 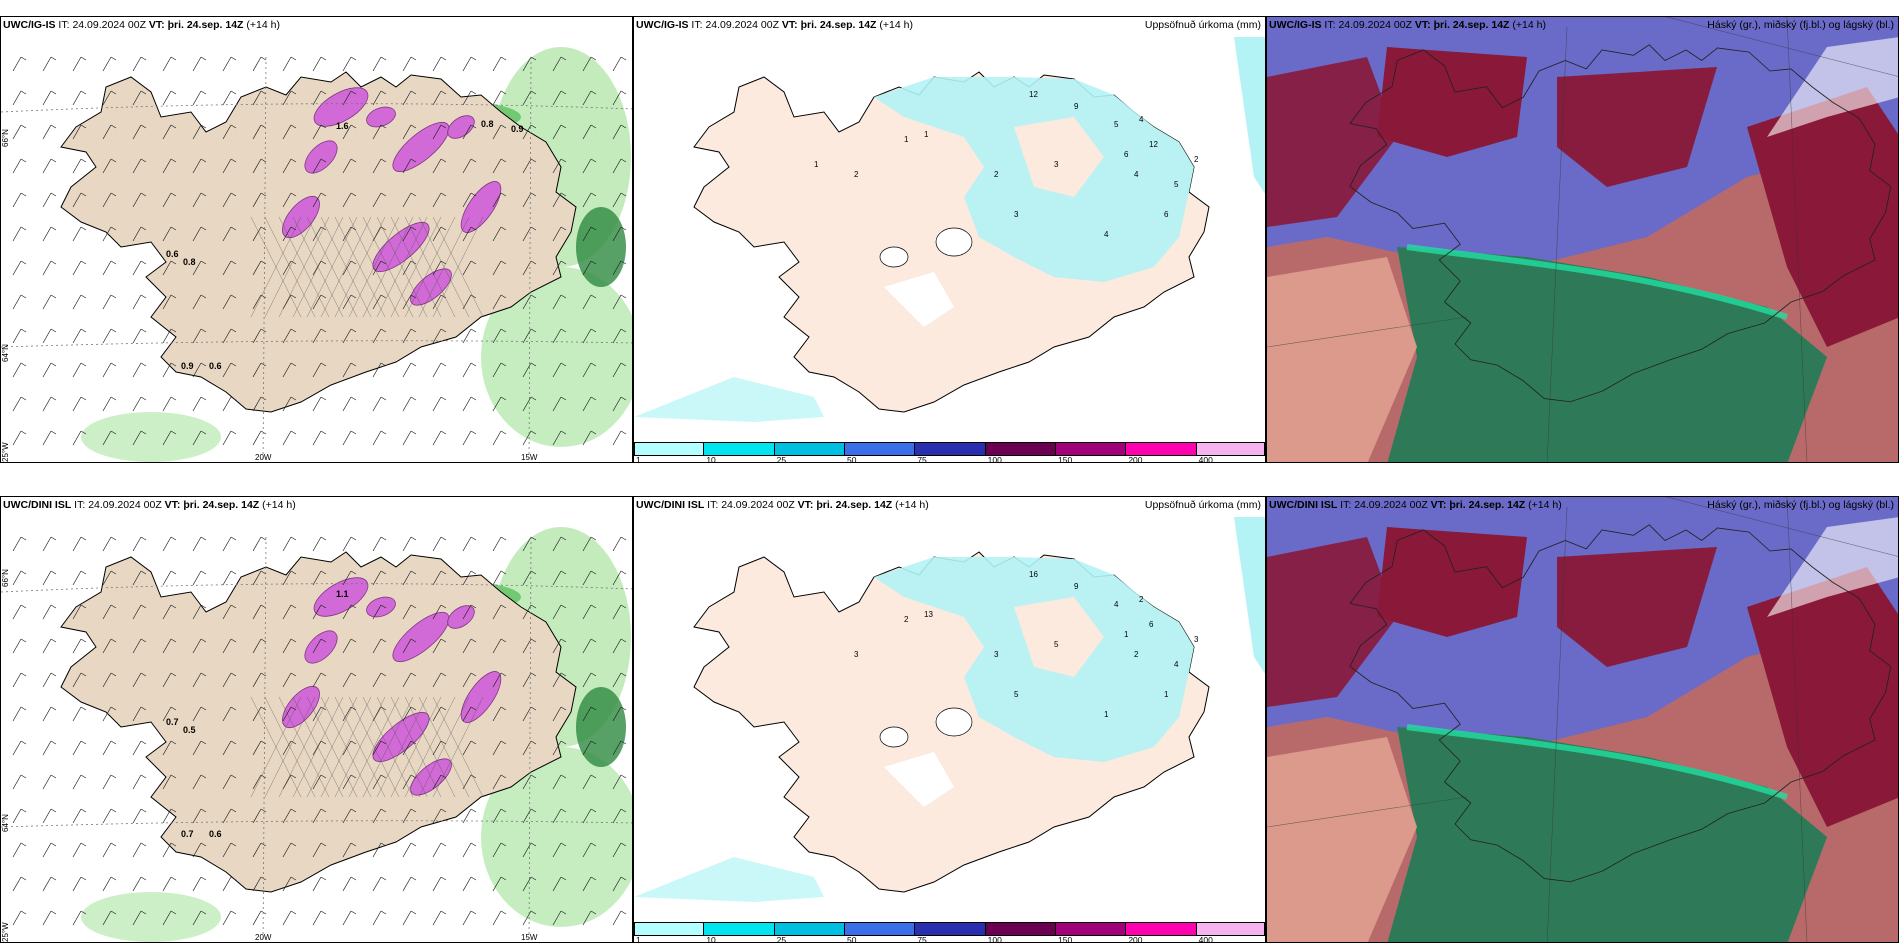 What do you see at coordinates (1033, 574) in the screenshot?
I see `svg-text: 16` at bounding box center [1033, 574].